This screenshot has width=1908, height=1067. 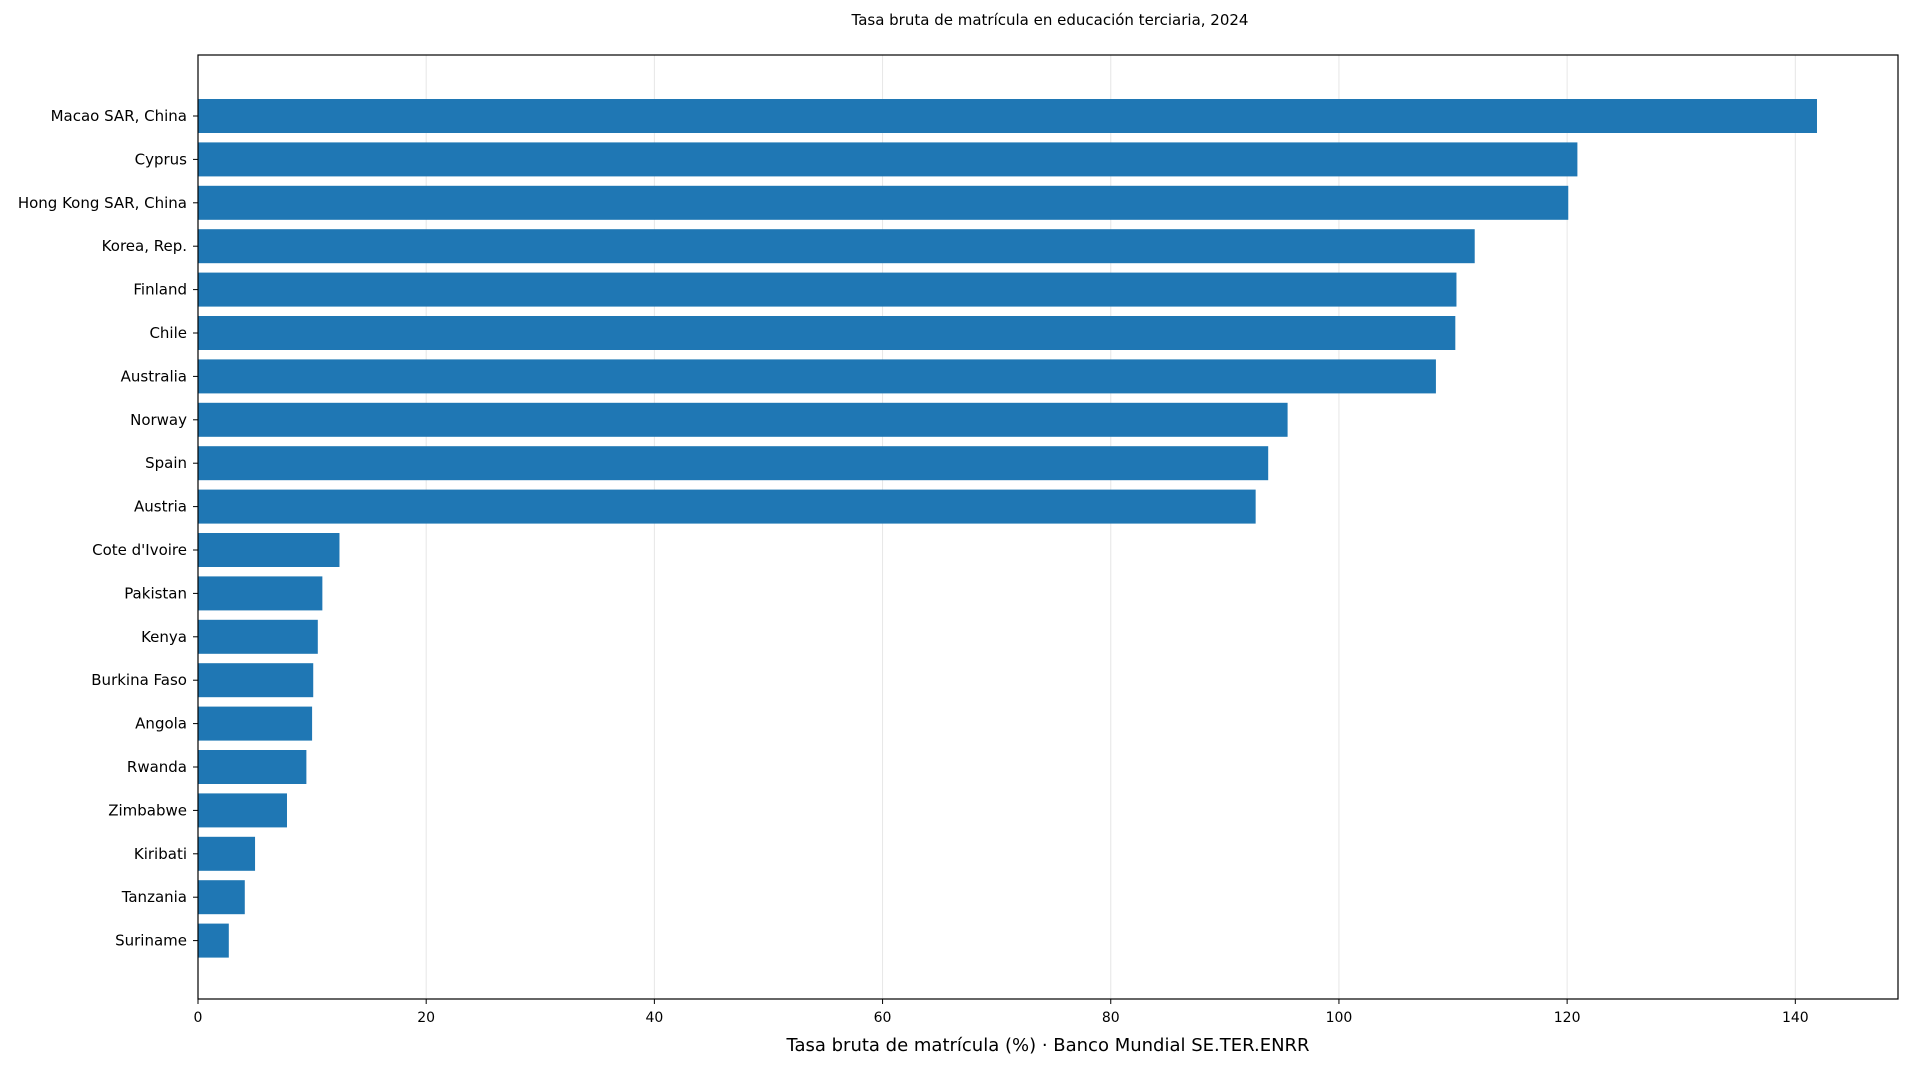 What do you see at coordinates (160, 854) in the screenshot?
I see `y-category-label: Kiribati` at bounding box center [160, 854].